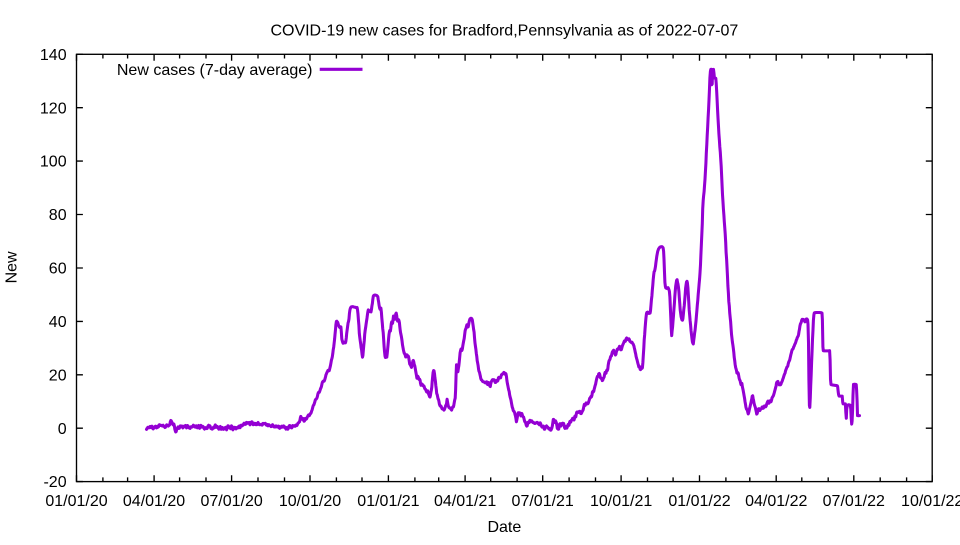  I want to click on svg-text: 100, so click(53, 162).